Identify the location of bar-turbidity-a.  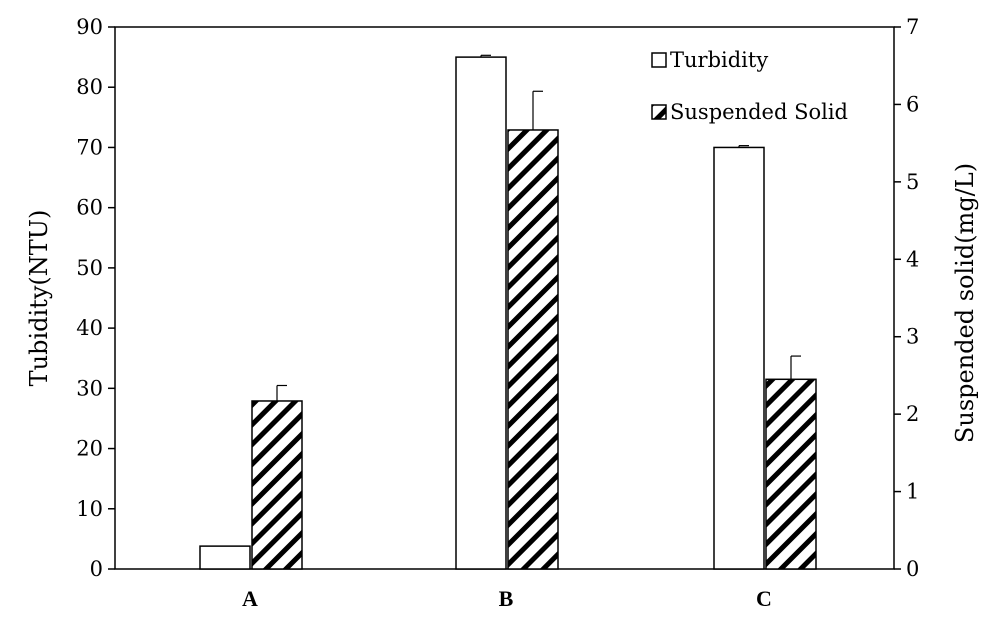
(225, 557).